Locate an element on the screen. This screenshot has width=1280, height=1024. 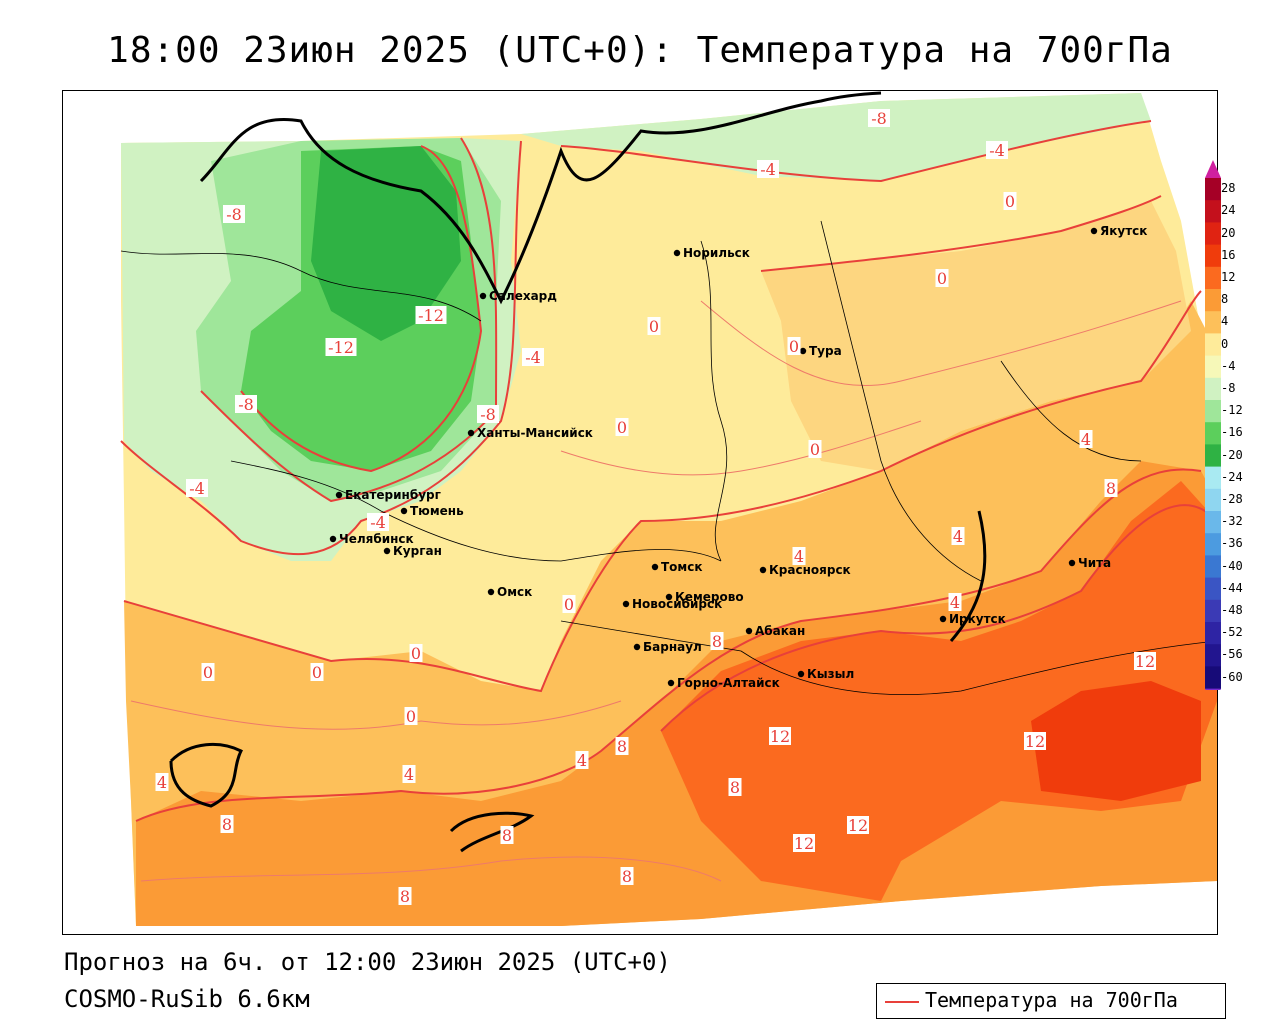
colorbar-level-label: 12 is located at coordinates (1228, 276).